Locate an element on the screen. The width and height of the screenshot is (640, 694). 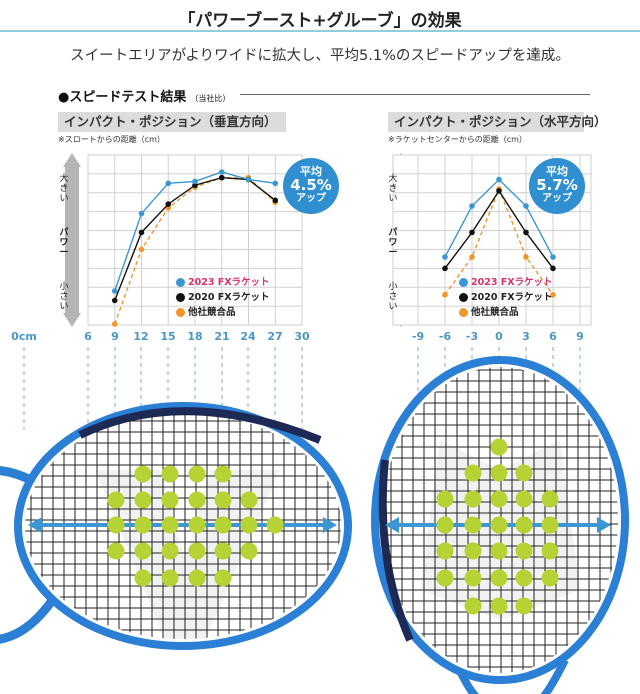
section-title-text: ●スピードテスト結果 is located at coordinates (122, 97).